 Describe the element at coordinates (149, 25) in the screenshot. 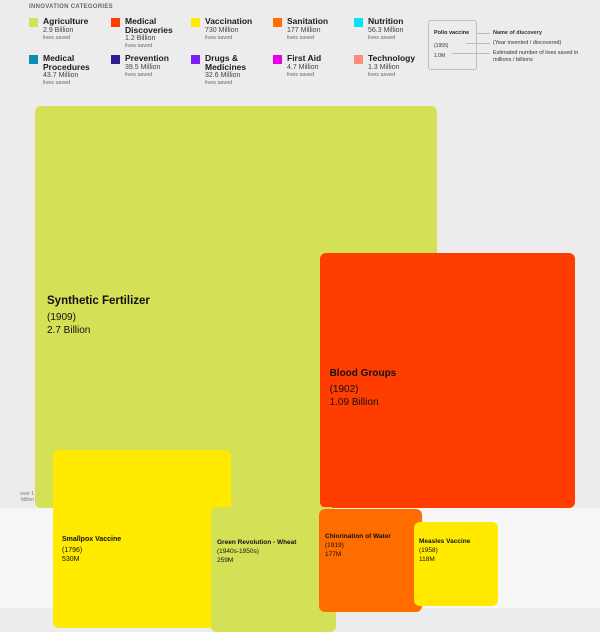

I see `legend-name: Medical Discoveries` at that location.